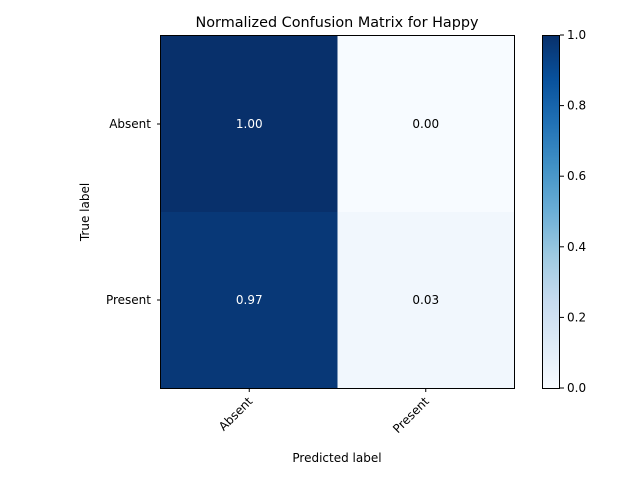 This screenshot has width=640, height=480. What do you see at coordinates (576, 317) in the screenshot?
I see `colorbar-tick-label: 0.2` at bounding box center [576, 317].